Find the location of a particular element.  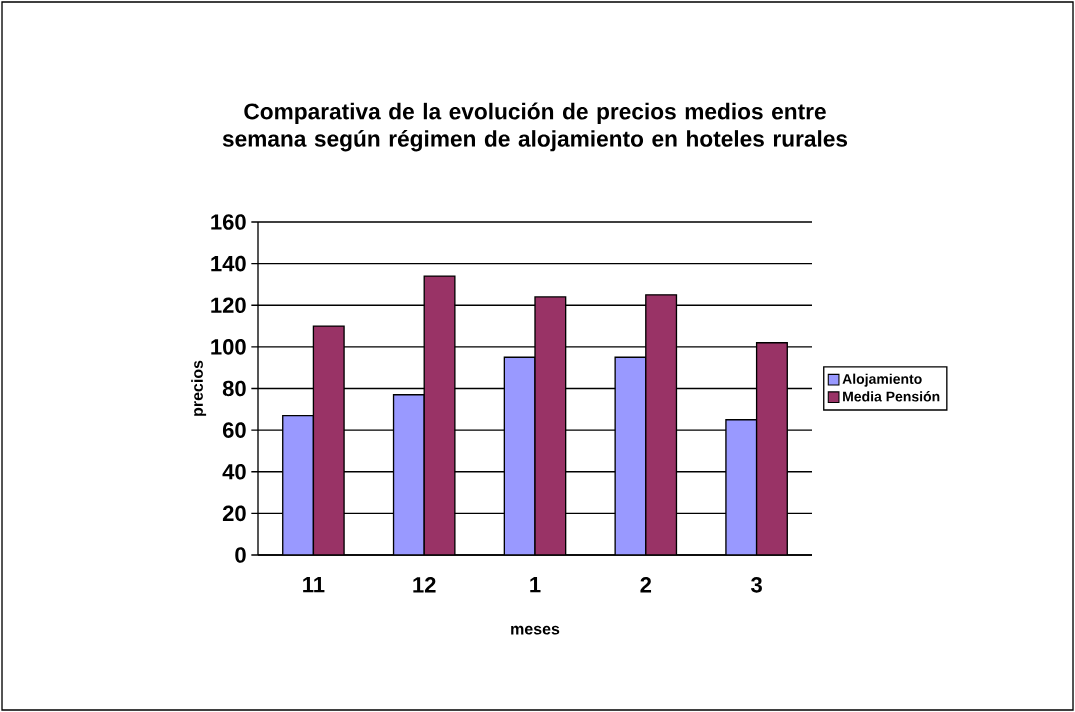

y-tick-label: 20 is located at coordinates (234, 513).